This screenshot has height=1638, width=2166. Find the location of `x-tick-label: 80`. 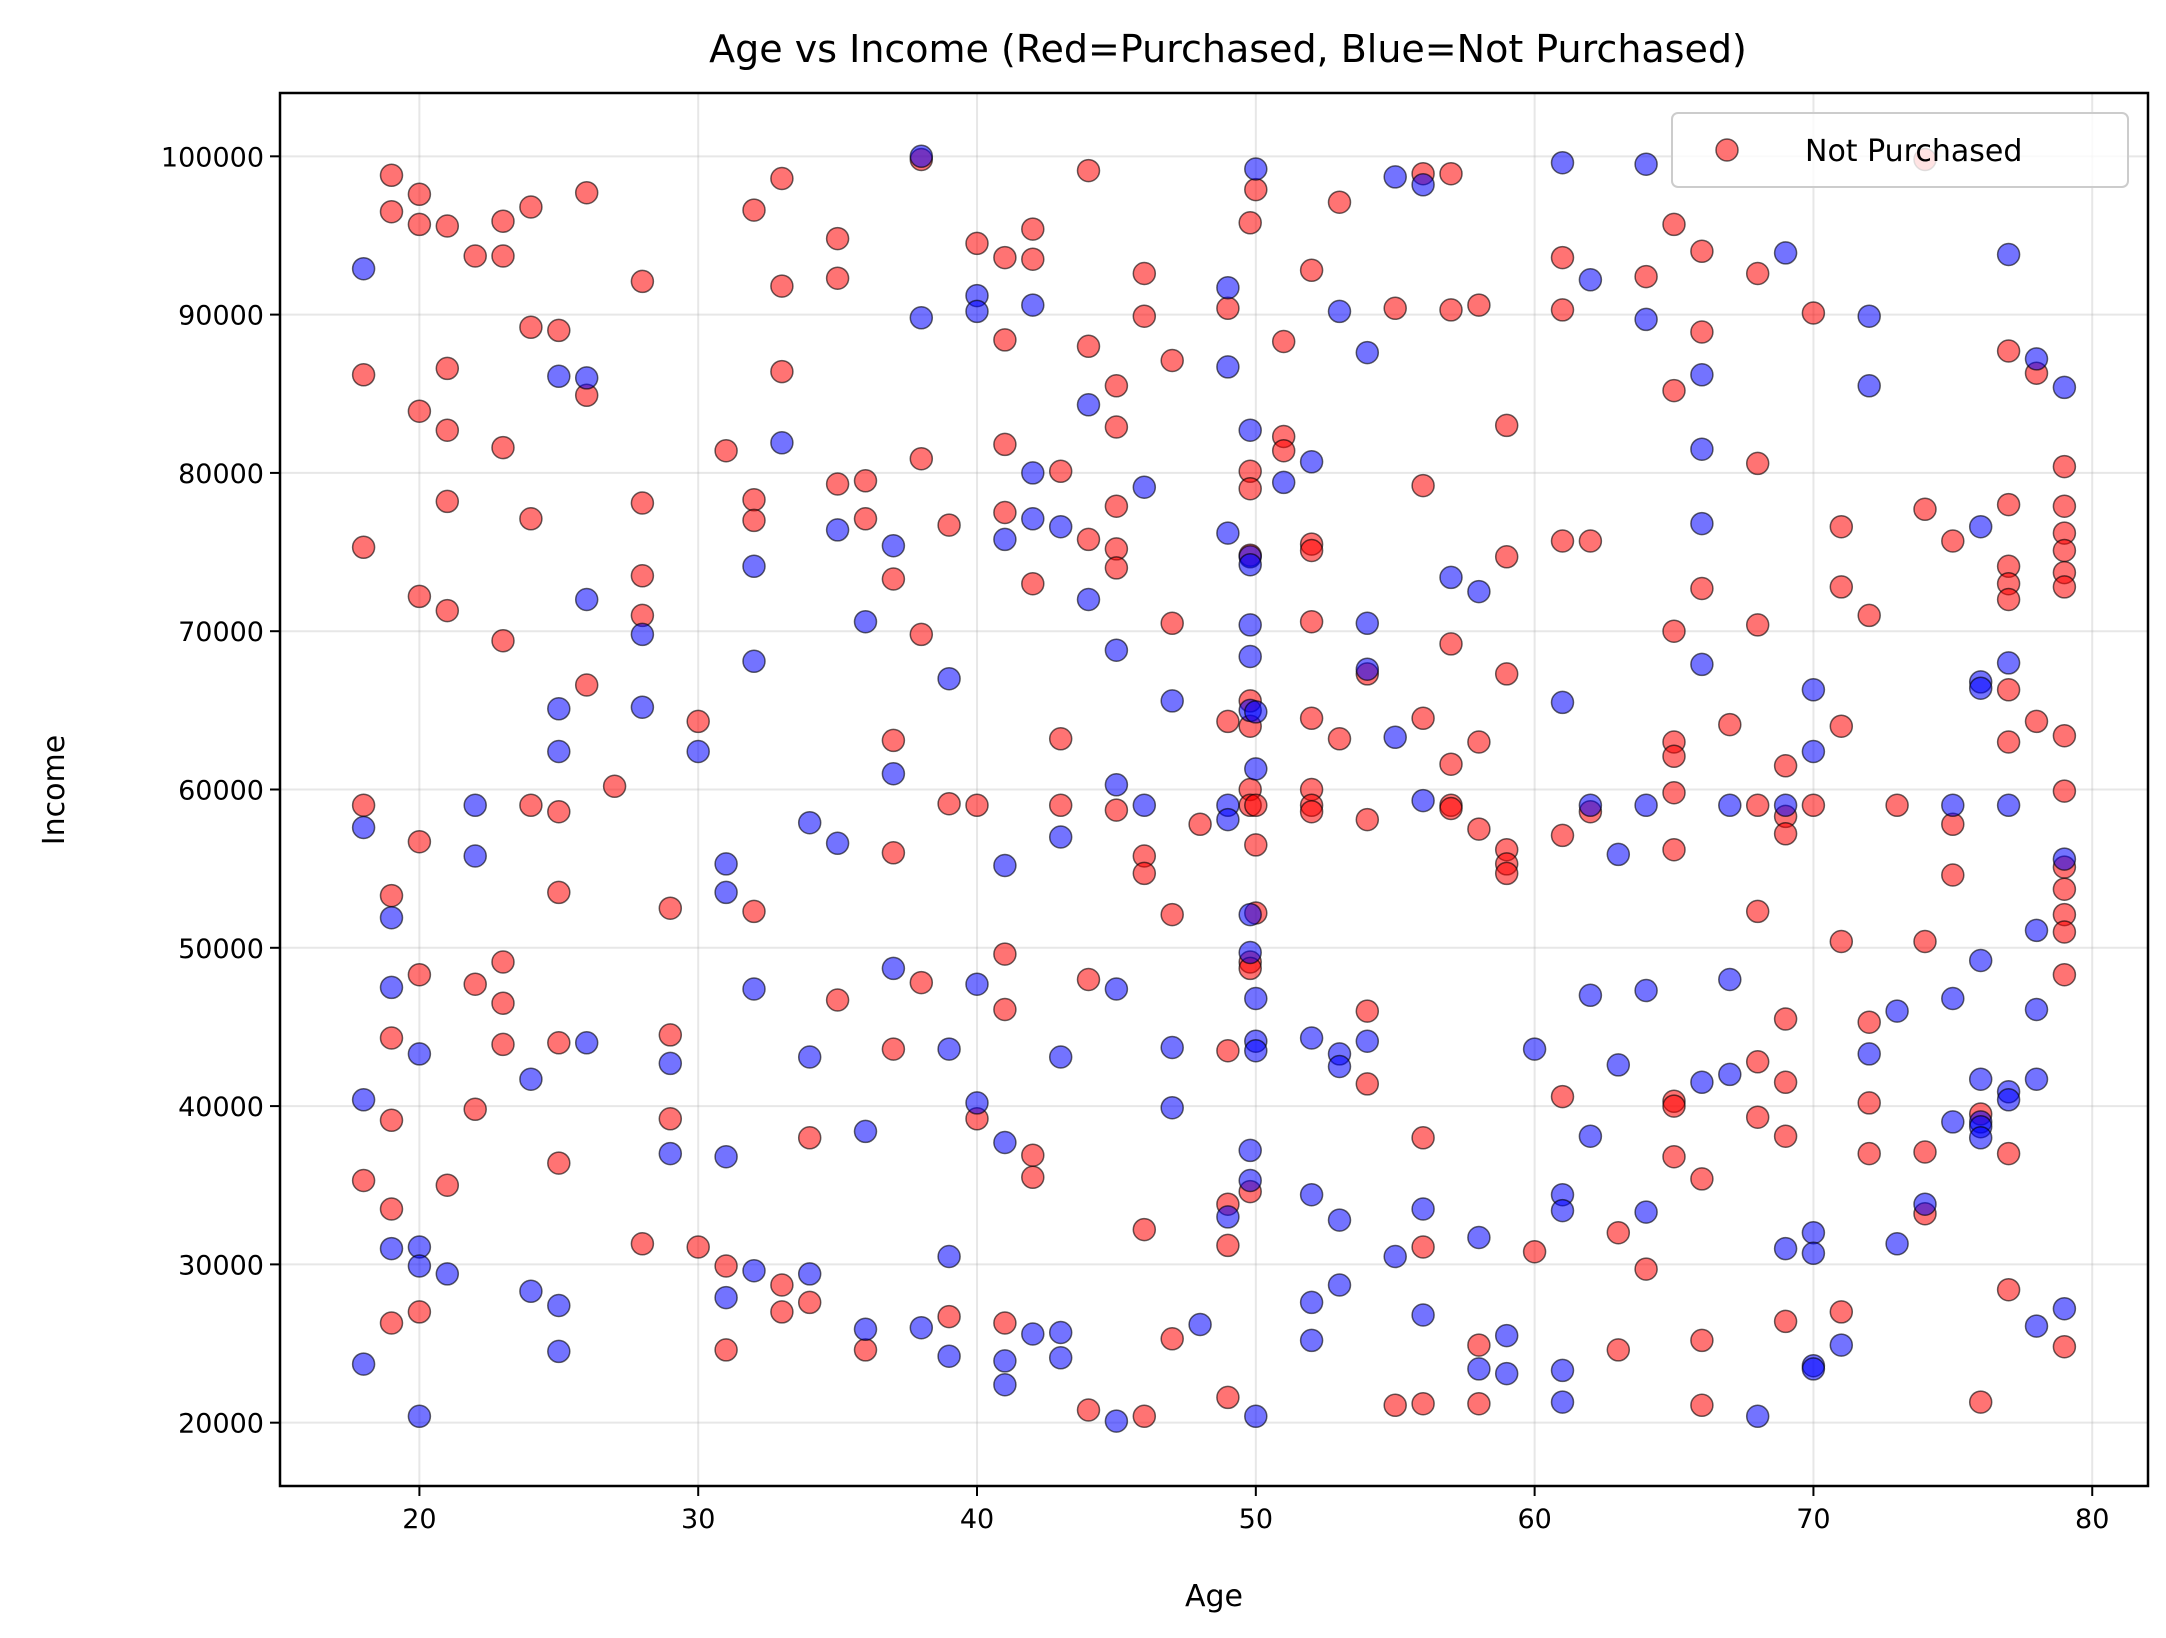

x-tick-label: 80 is located at coordinates (2092, 1519).